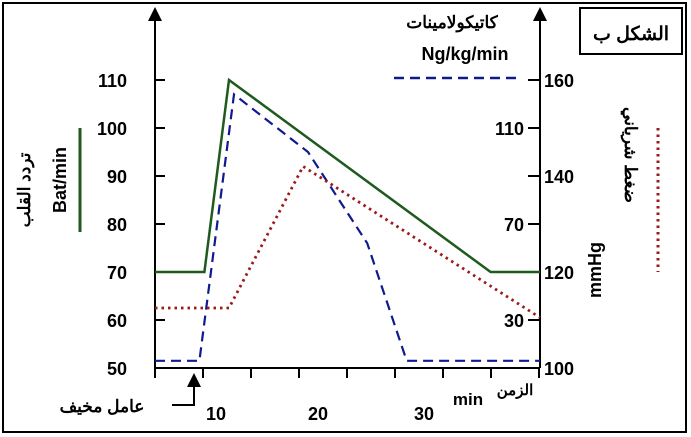  What do you see at coordinates (559, 177) in the screenshot?
I see `pressure-tick-label: 140` at bounding box center [559, 177].